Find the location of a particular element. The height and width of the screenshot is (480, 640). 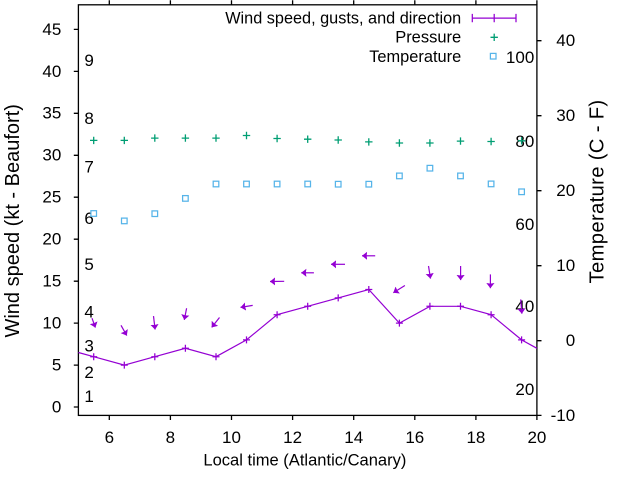

svg-text: 100 is located at coordinates (520, 57).